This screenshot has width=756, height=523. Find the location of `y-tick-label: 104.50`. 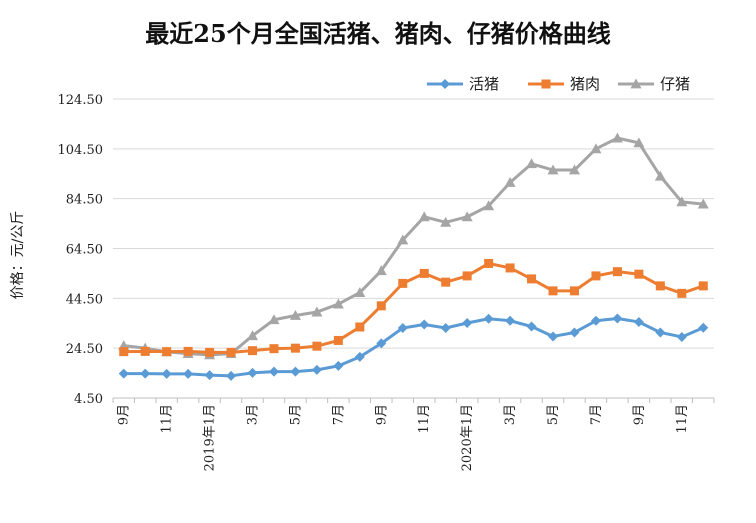

y-tick-label: 104.50 is located at coordinates (81, 150).